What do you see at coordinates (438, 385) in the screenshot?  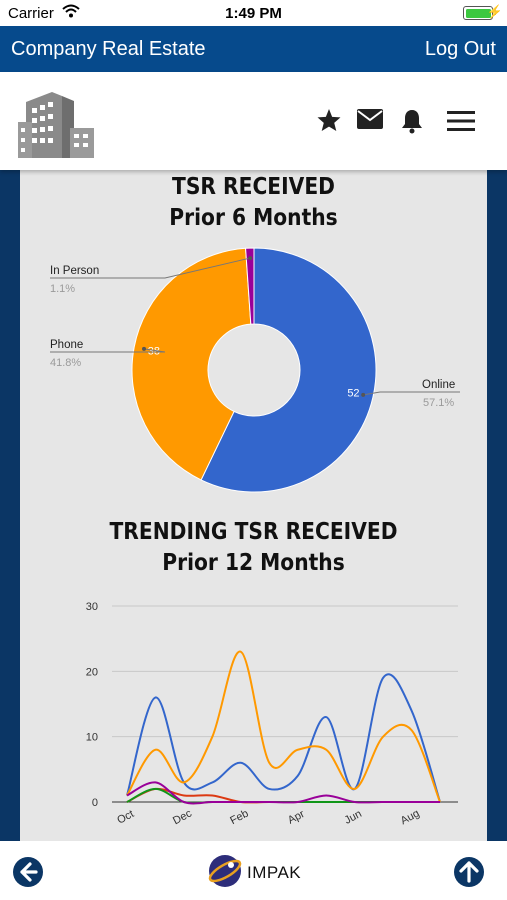 I see `donut-legend-label: Online` at bounding box center [438, 385].